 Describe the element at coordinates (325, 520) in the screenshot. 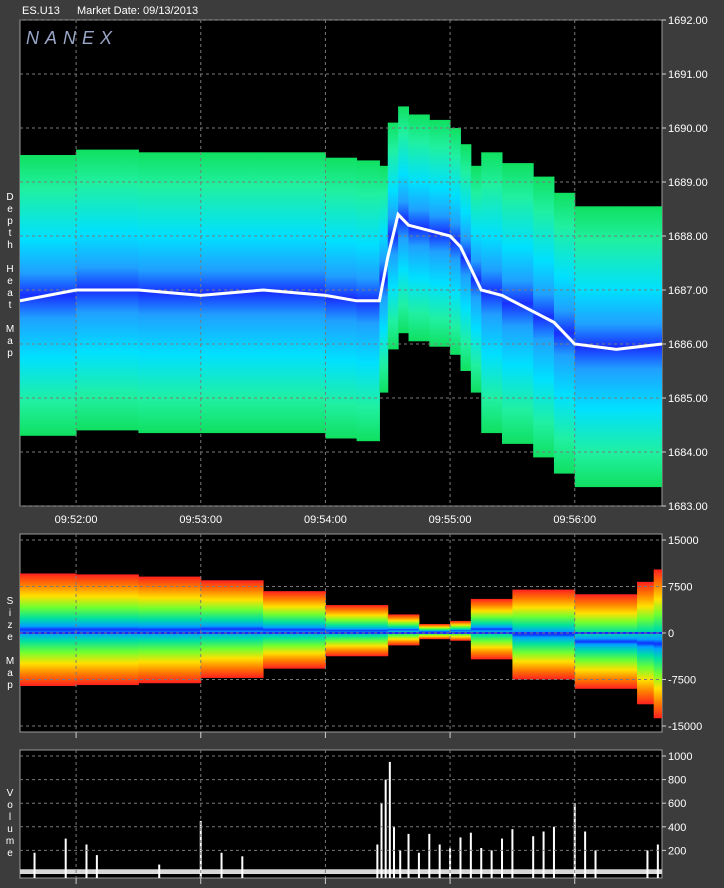

I see `x-tick-label: 09:54:00` at that location.